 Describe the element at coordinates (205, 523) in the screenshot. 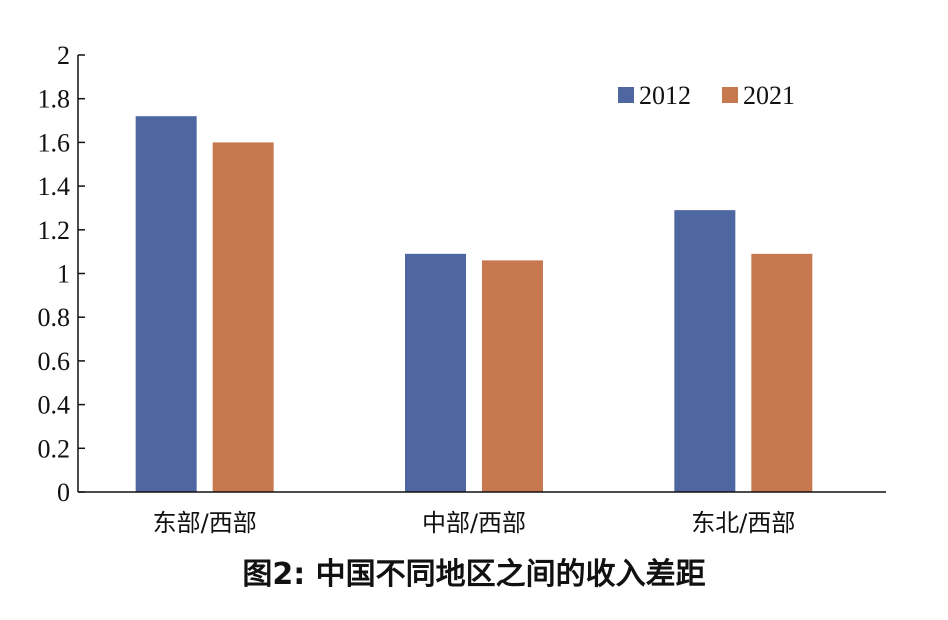

I see `x-category-label: 东部/西部` at that location.